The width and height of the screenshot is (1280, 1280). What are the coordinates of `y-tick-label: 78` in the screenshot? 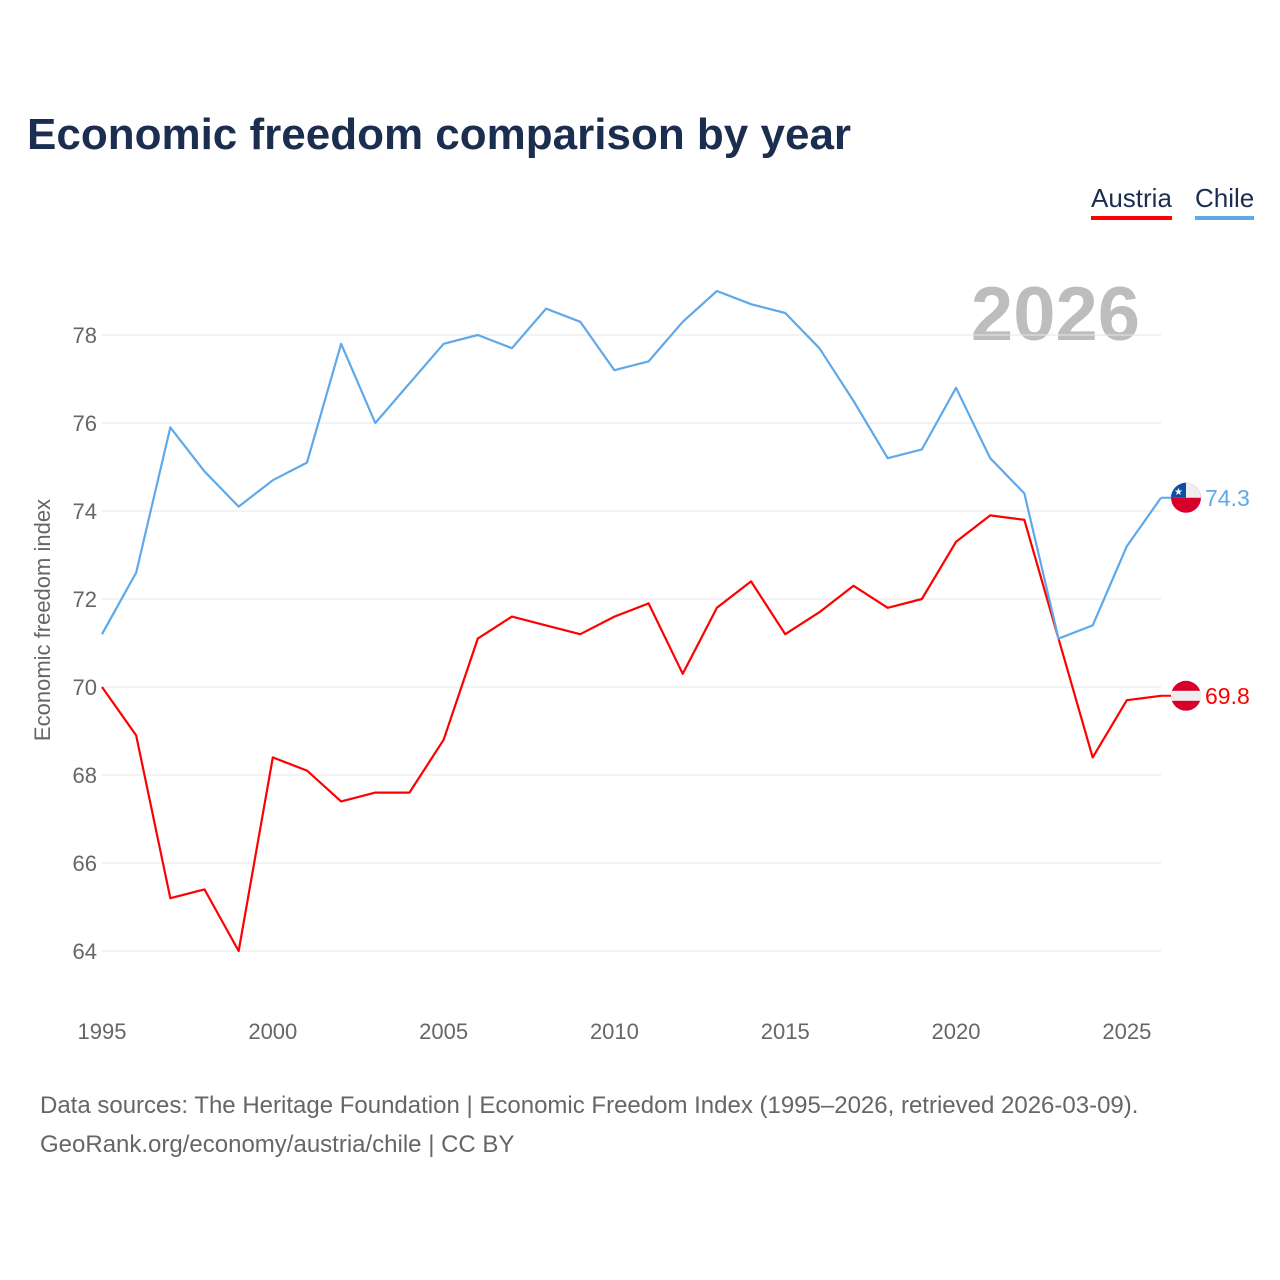 It's located at (85, 335).